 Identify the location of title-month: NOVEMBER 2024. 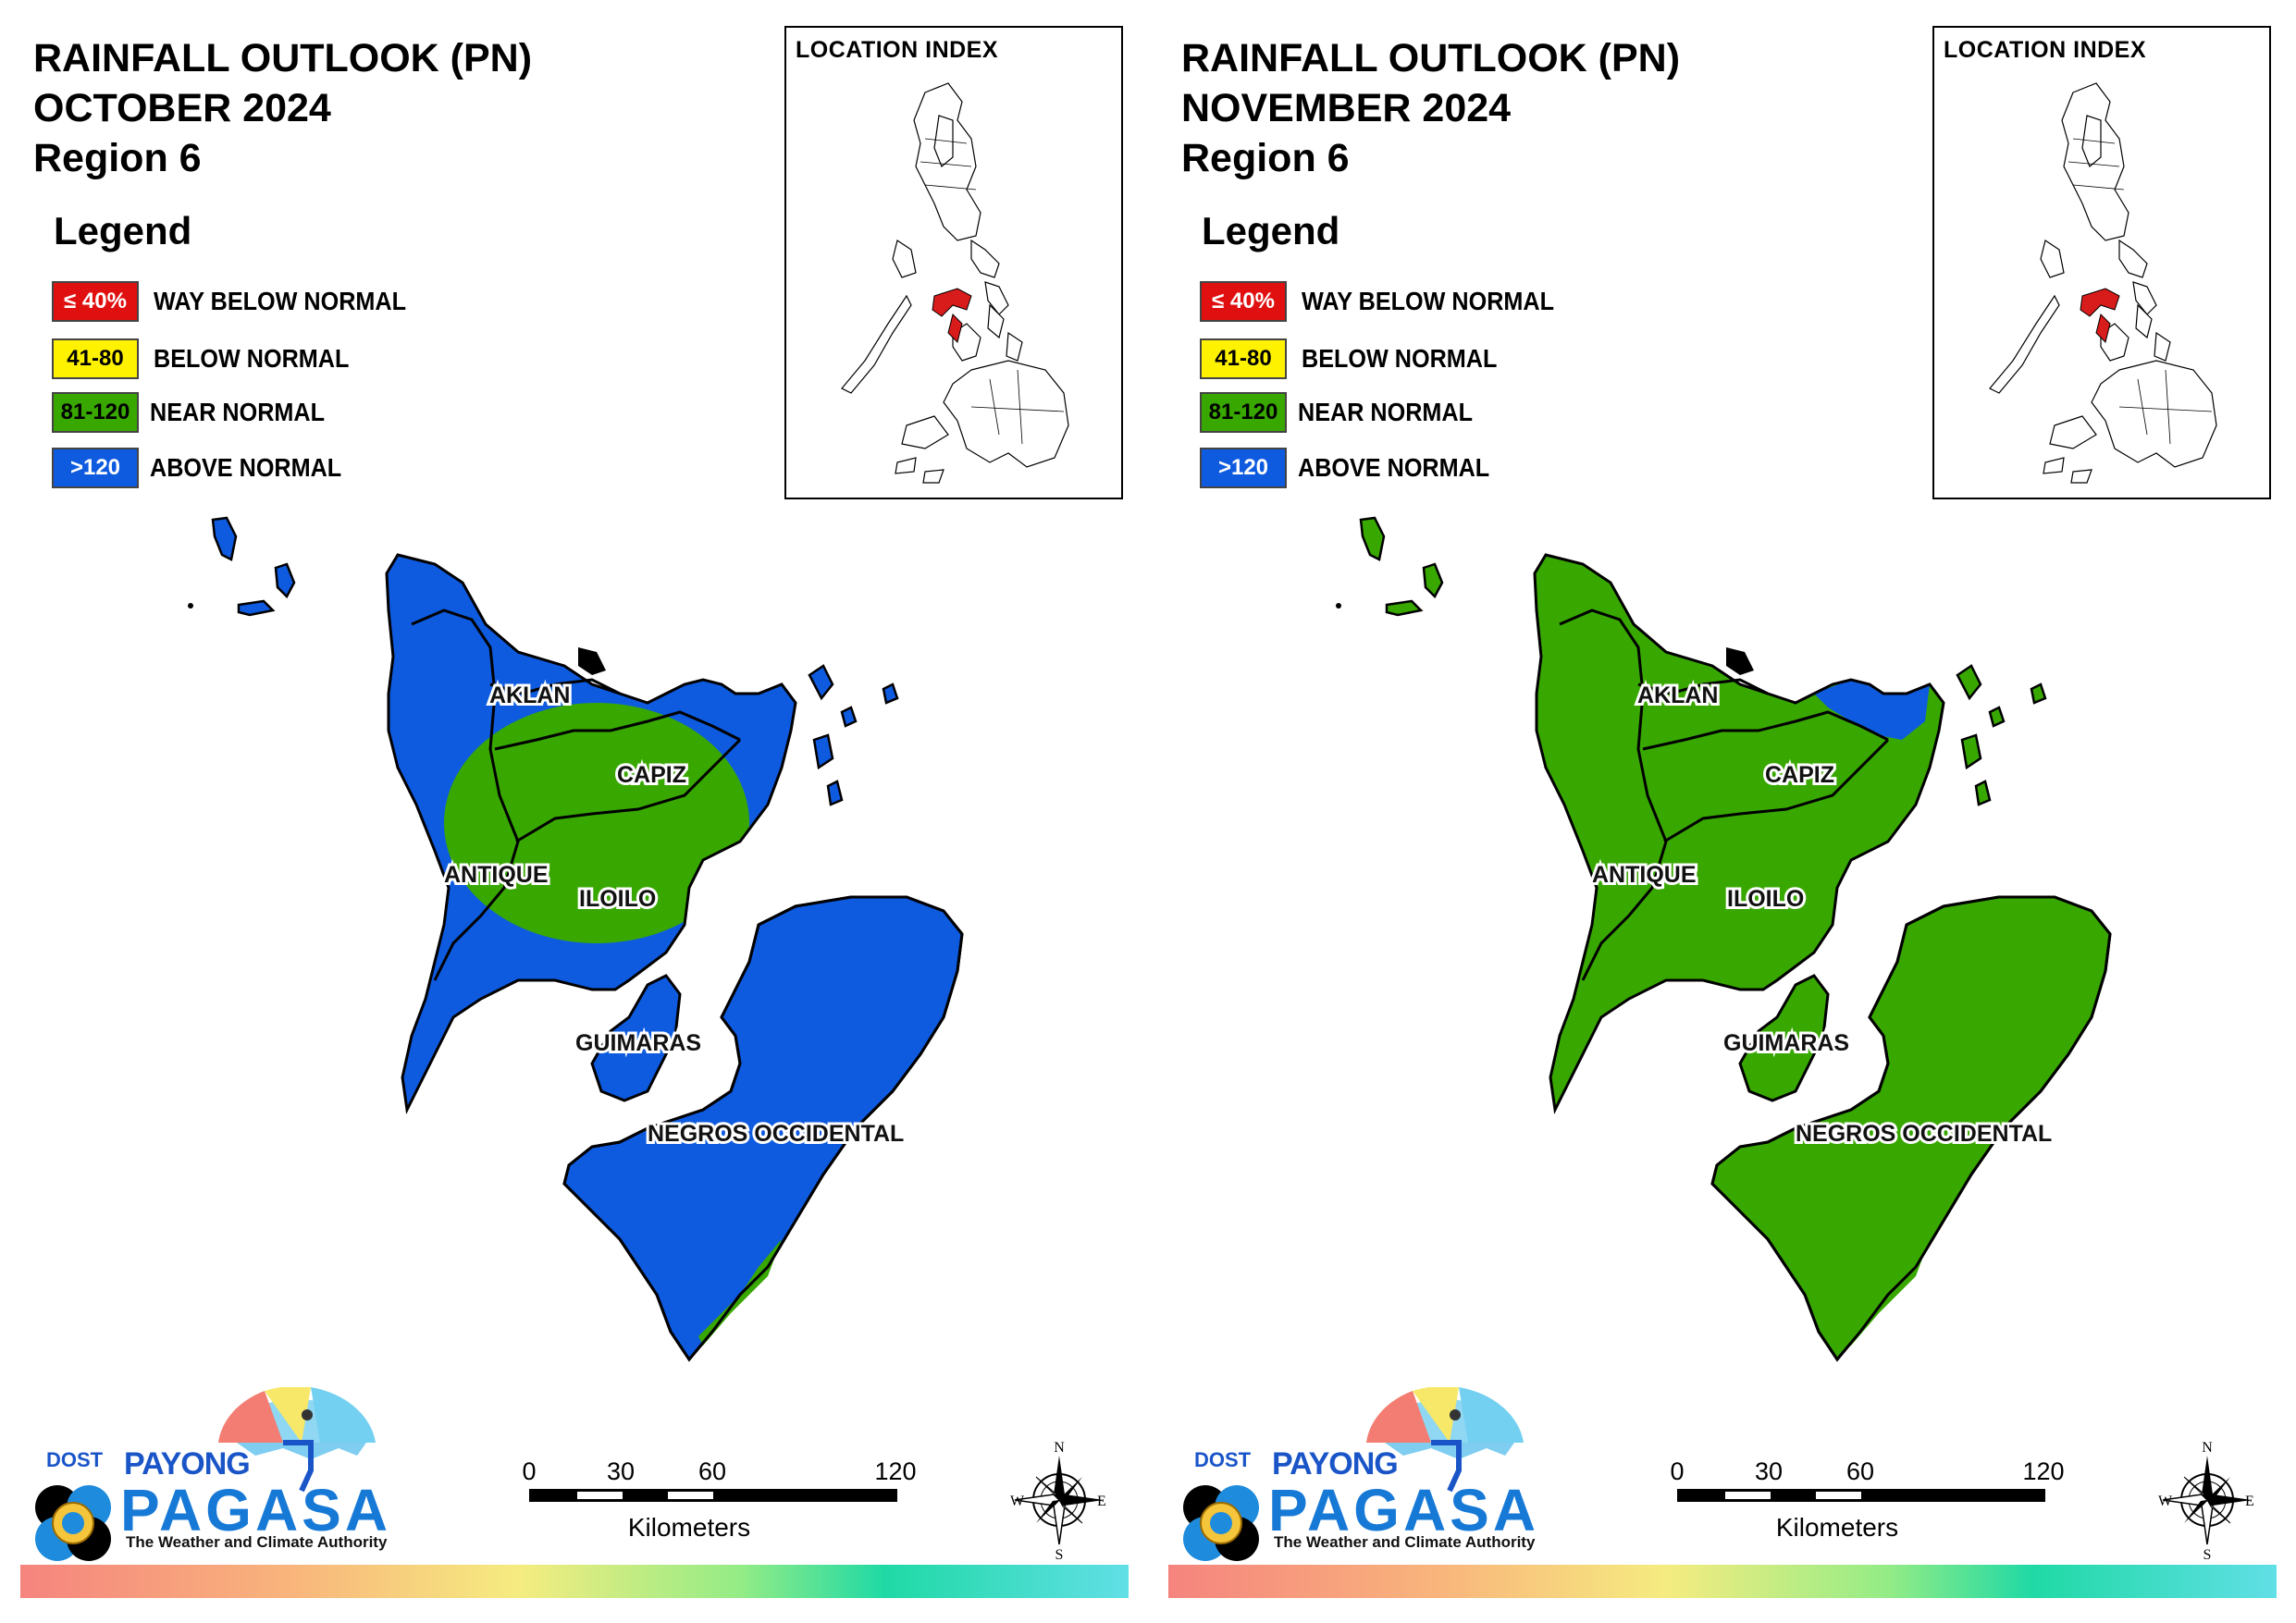
(1346, 108).